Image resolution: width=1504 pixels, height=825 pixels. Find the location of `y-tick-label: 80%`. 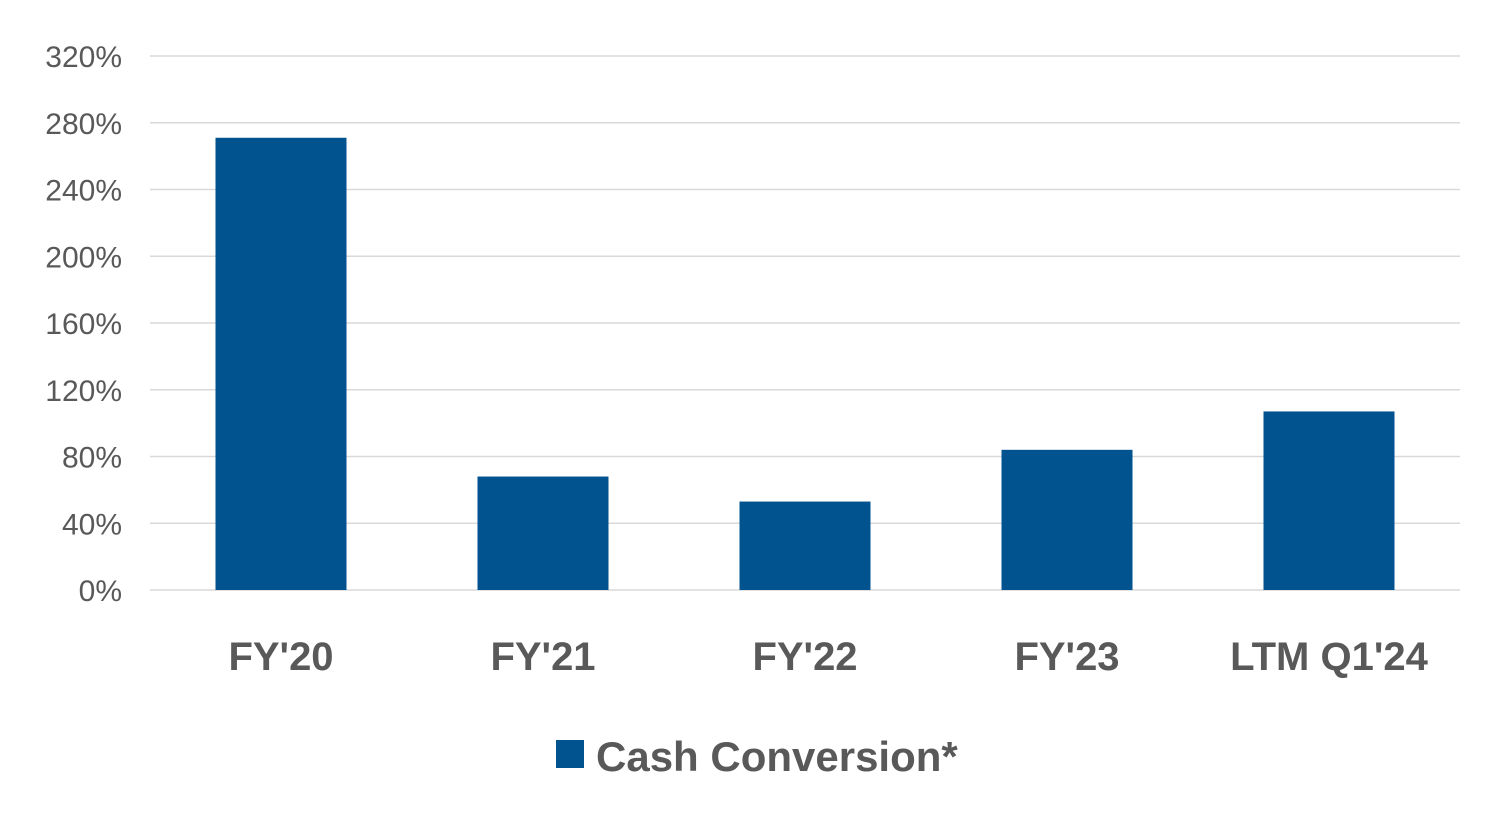

y-tick-label: 80% is located at coordinates (92, 458).